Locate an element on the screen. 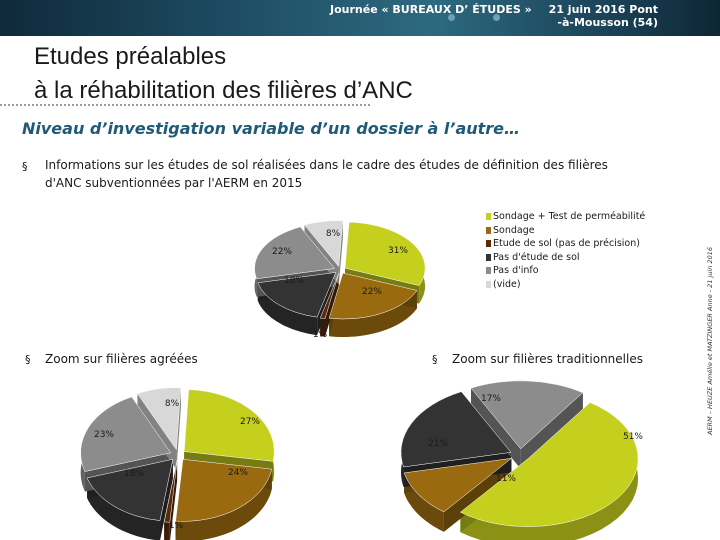 The image size is (720, 540). pie-data-label: 51% is located at coordinates (633, 437).